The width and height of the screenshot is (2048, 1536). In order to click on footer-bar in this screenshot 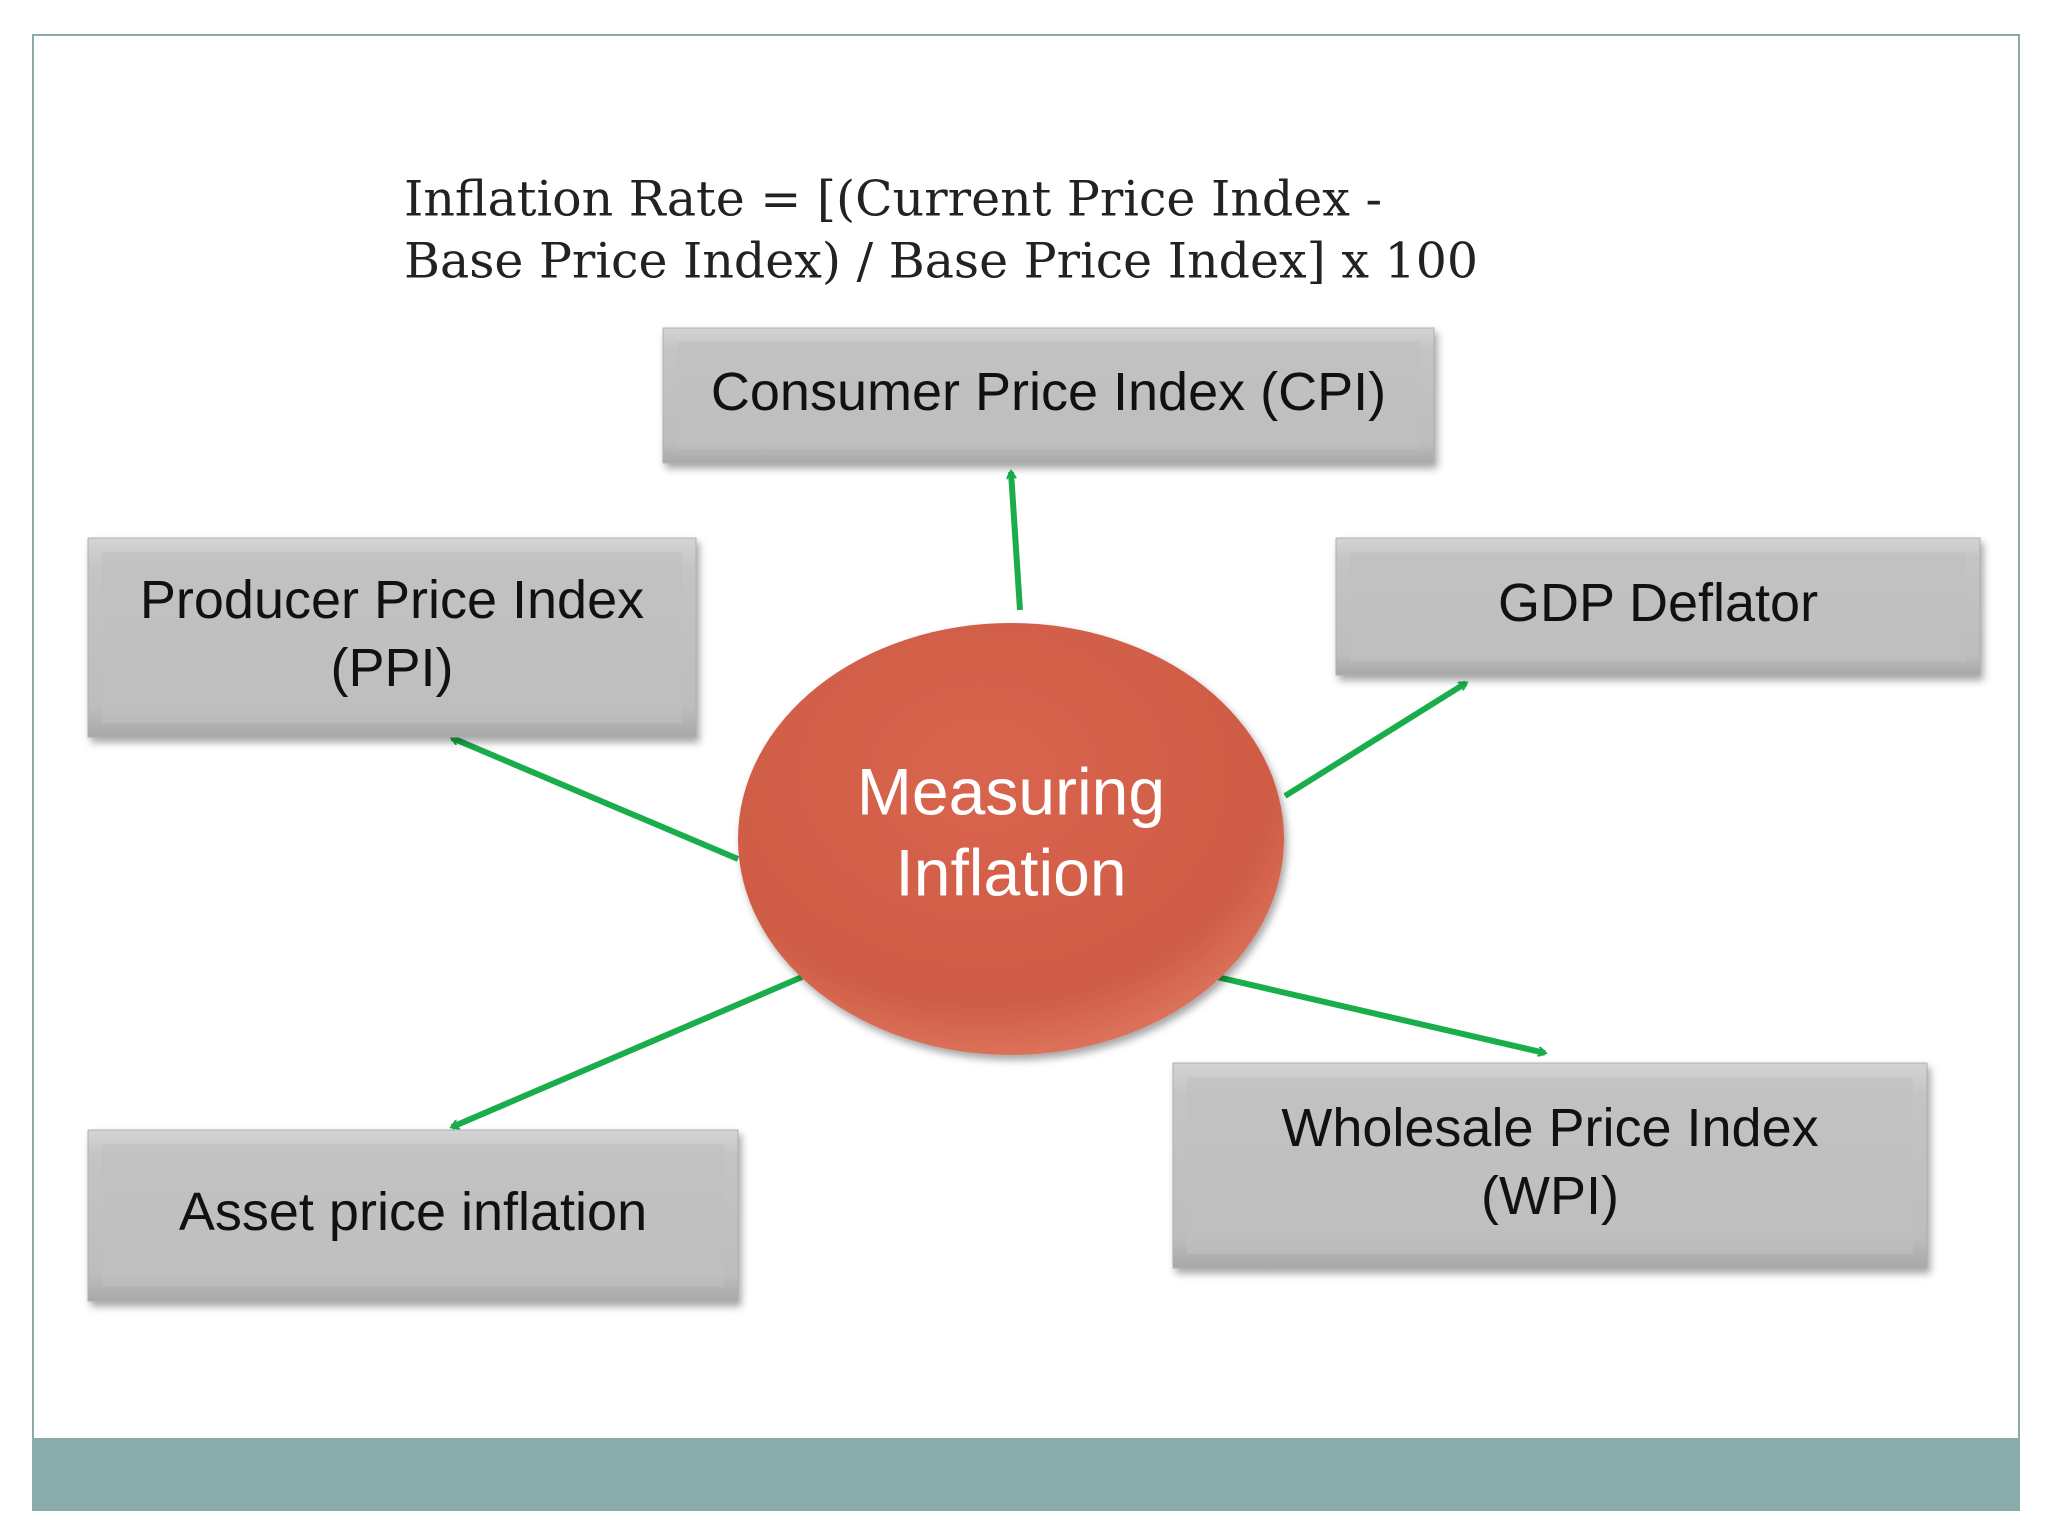, I will do `click(1026, 1474)`.